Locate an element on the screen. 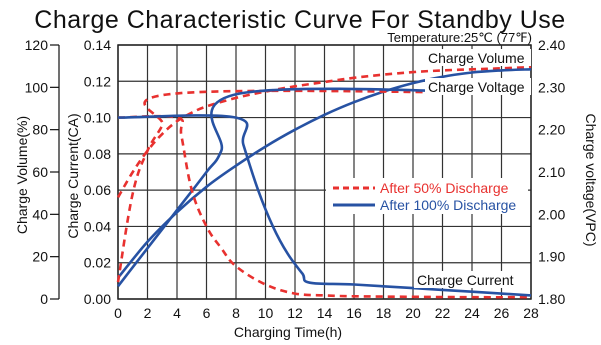 The height and width of the screenshot is (345, 601). x-tick-label: 26 is located at coordinates (502, 313).